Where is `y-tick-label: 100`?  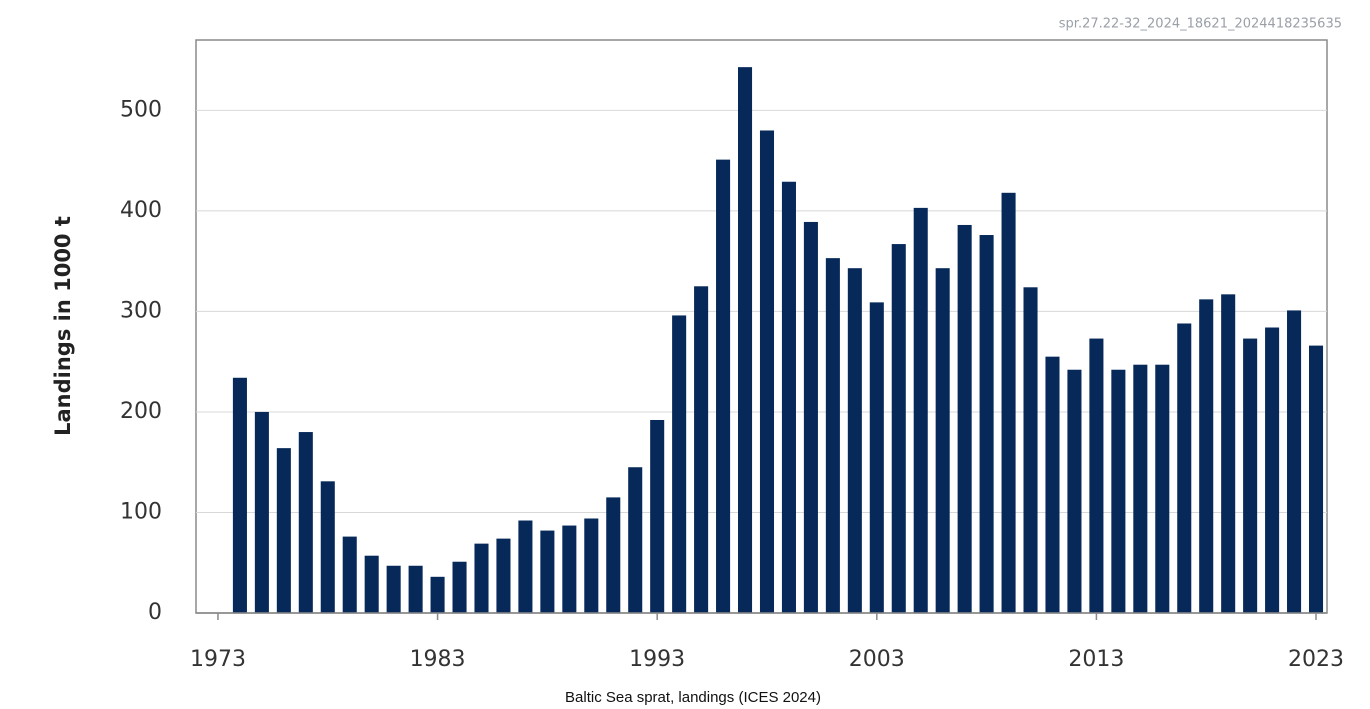
y-tick-label: 100 is located at coordinates (141, 511).